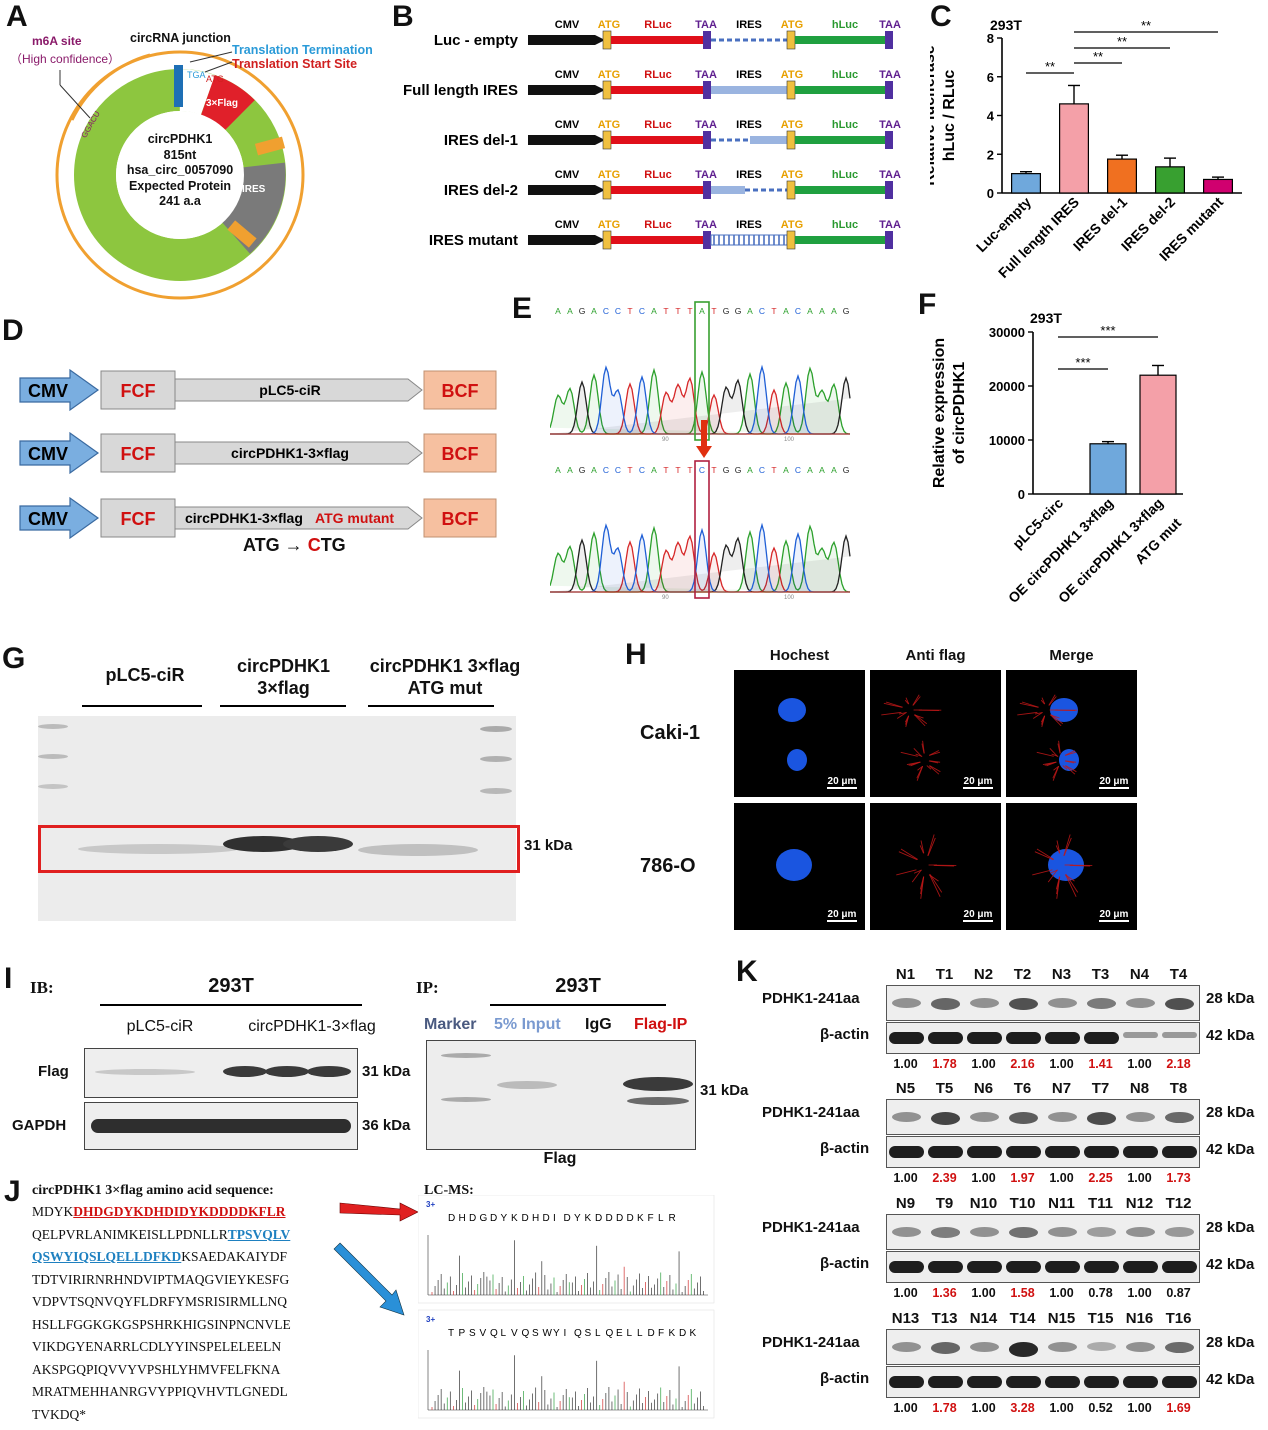  I want to click on construct-row: IRES mutant CMV ATG RLuc TAA IRES ATG hLuc TAA, so click(665, 234).